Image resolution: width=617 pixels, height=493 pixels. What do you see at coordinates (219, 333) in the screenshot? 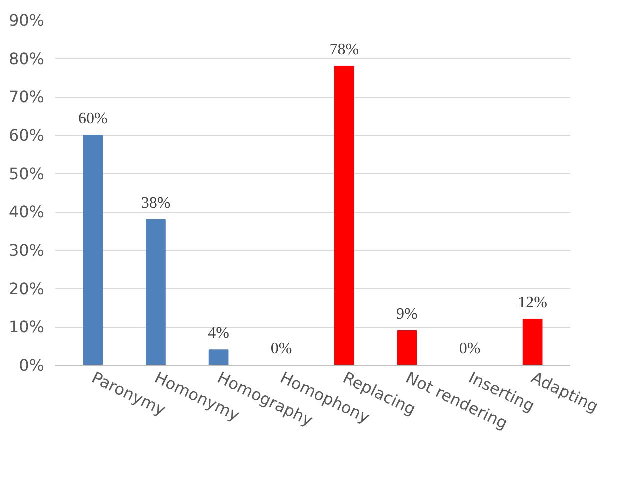
I see `data-label: 4%` at bounding box center [219, 333].